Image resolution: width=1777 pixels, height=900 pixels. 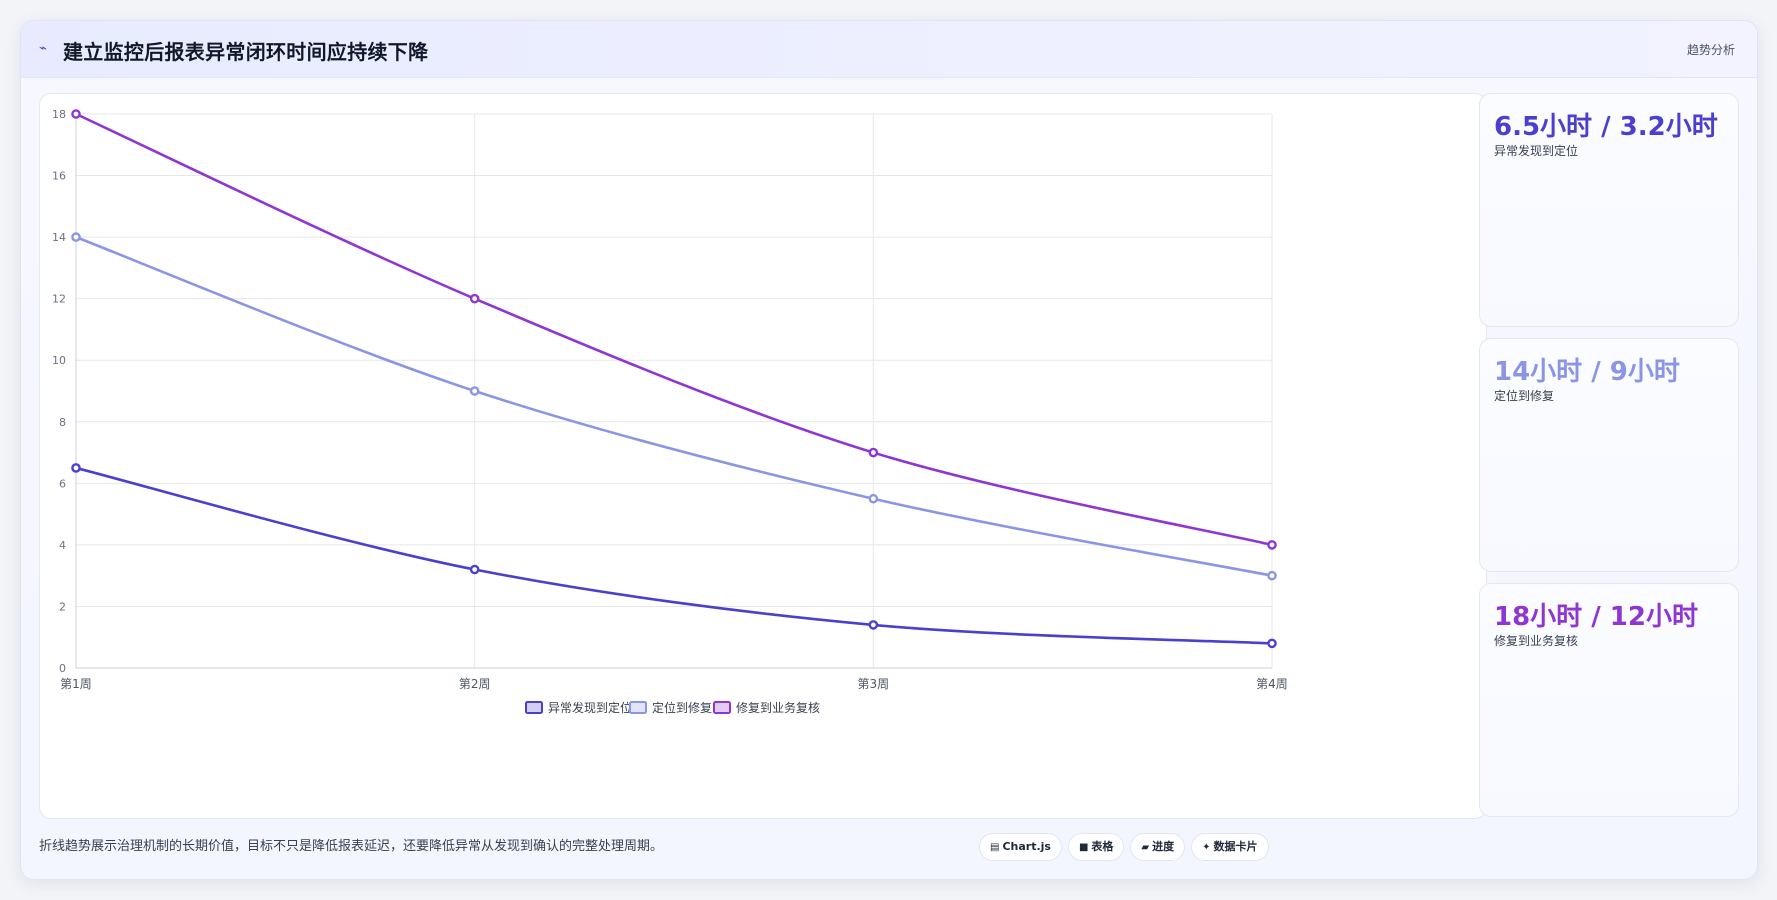 What do you see at coordinates (995, 847) in the screenshot?
I see `chart-icon: ▤` at bounding box center [995, 847].